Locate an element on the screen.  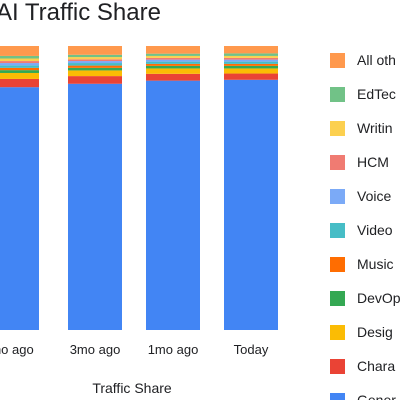
legend-item: DevOp is located at coordinates (365, 298).